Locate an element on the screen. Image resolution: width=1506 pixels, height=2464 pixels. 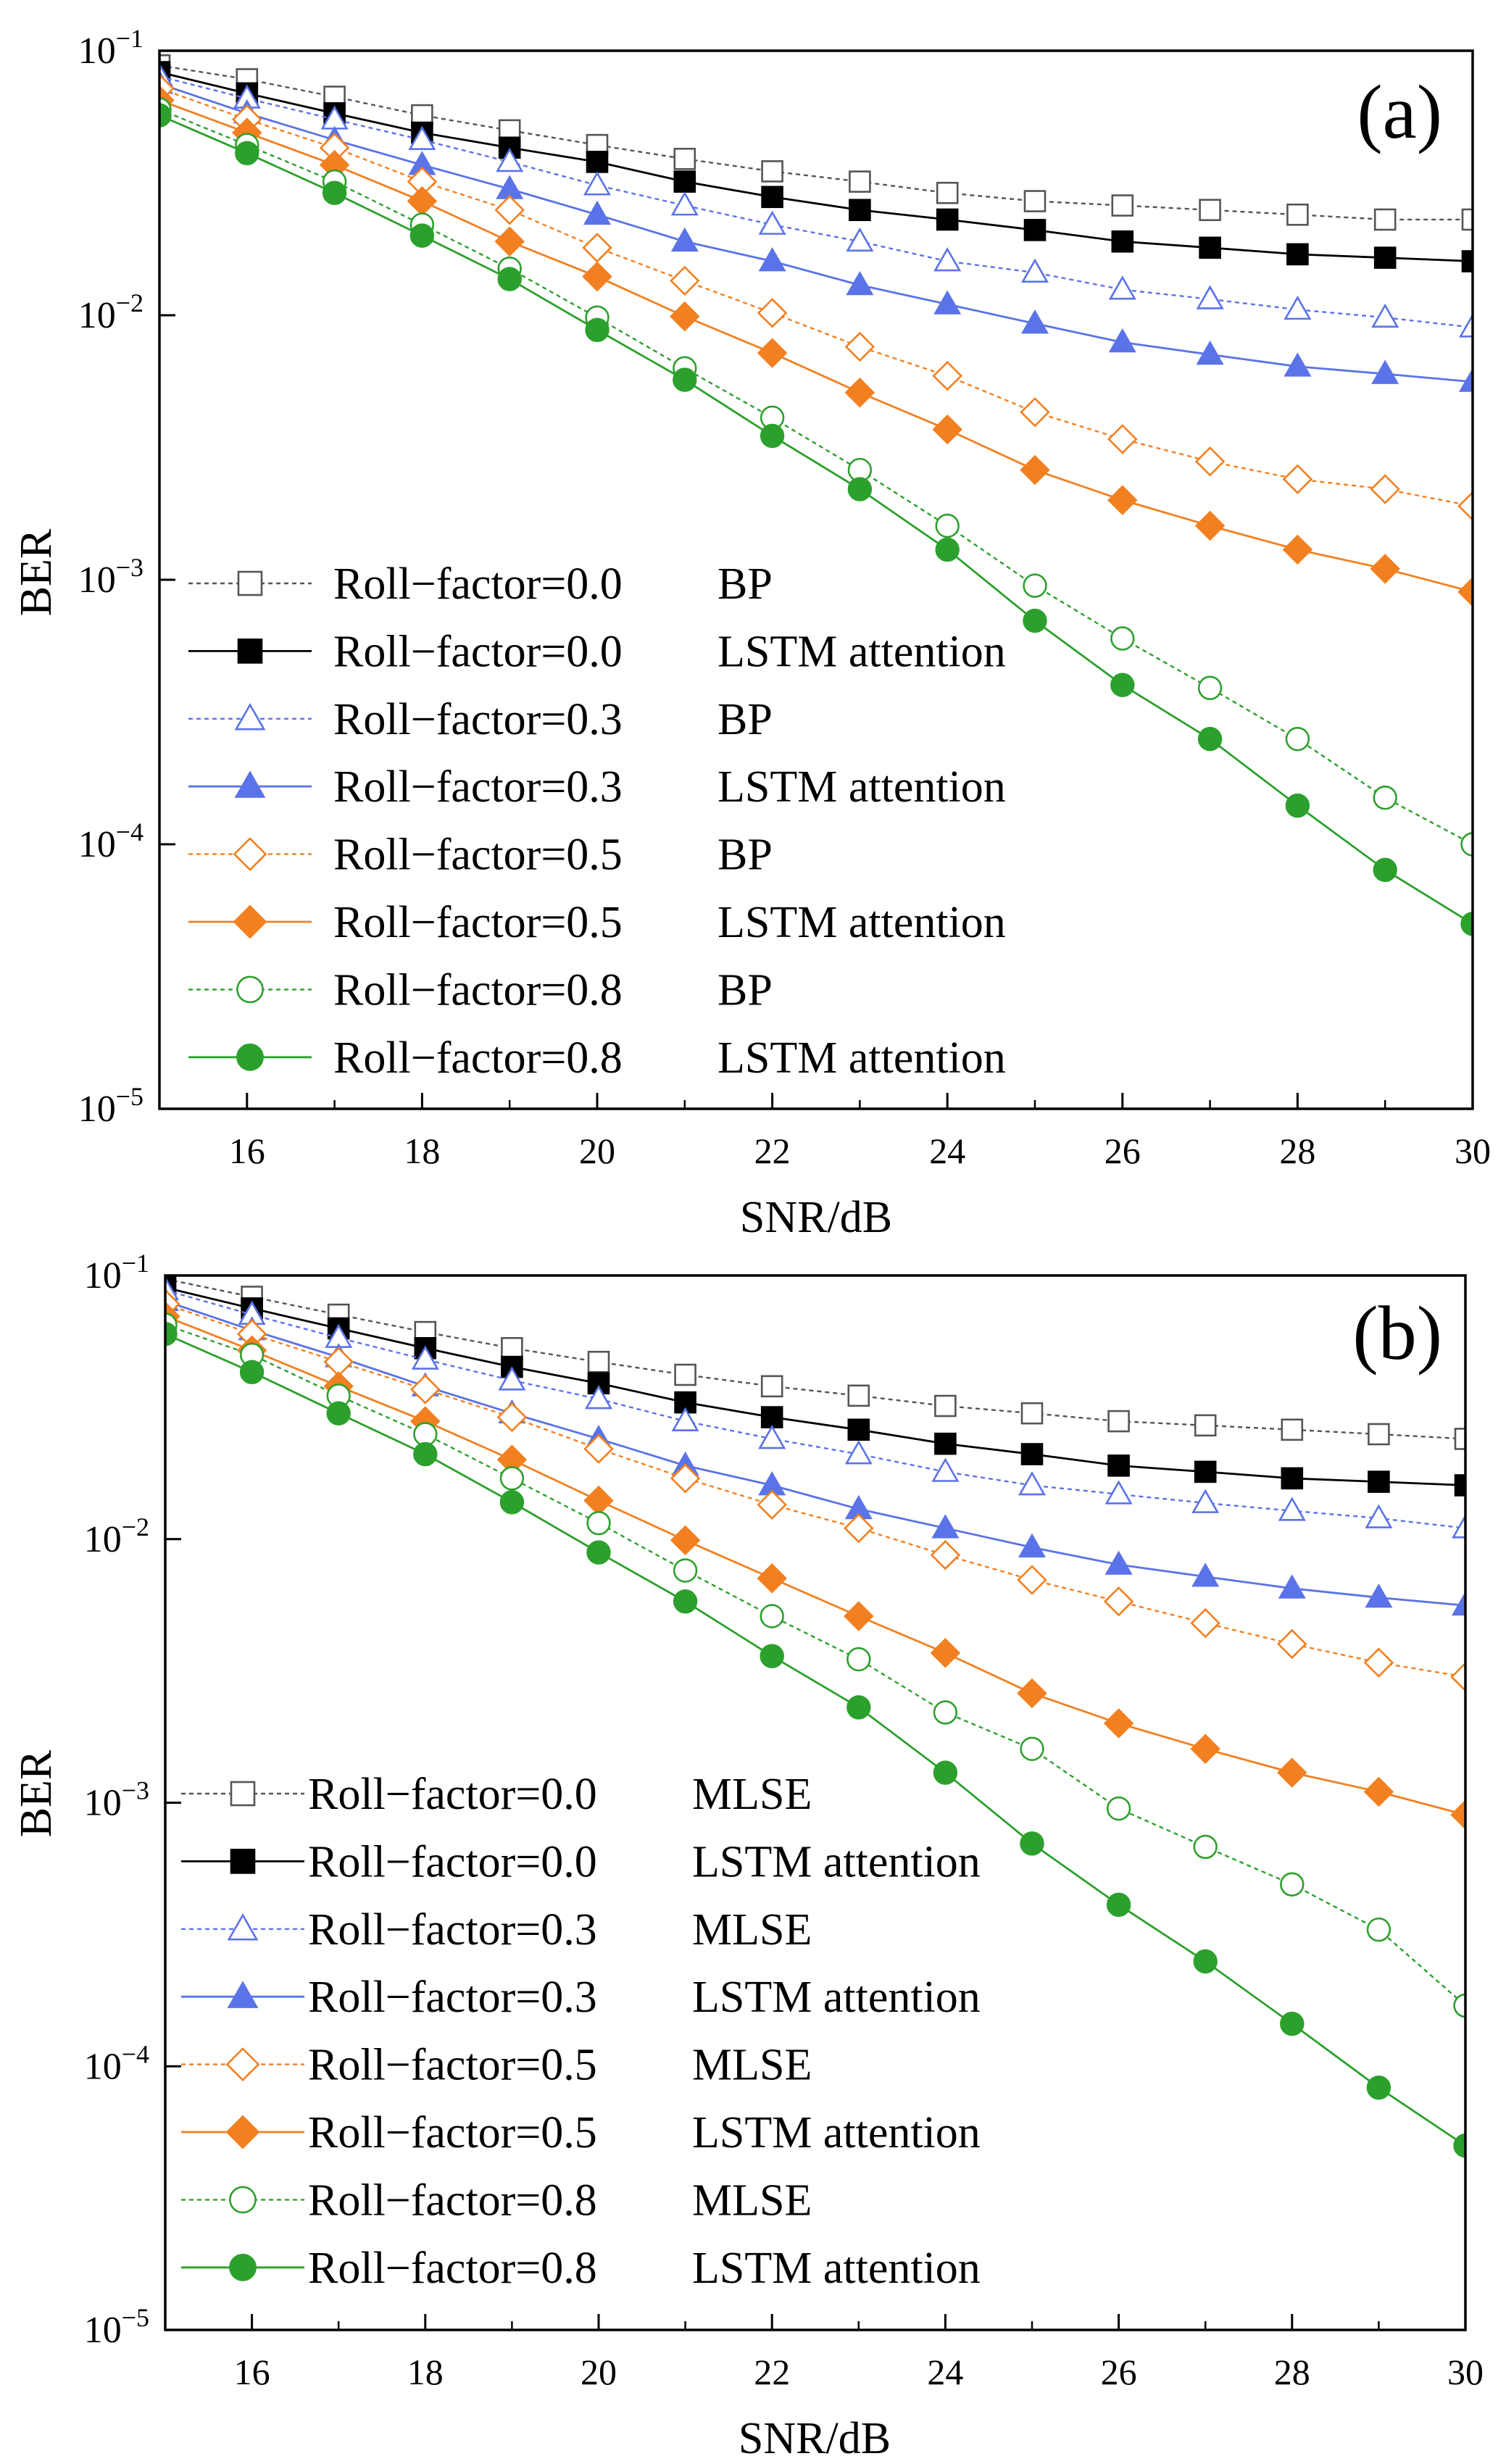
panel-a-series-2-line is located at coordinates (816, 201).